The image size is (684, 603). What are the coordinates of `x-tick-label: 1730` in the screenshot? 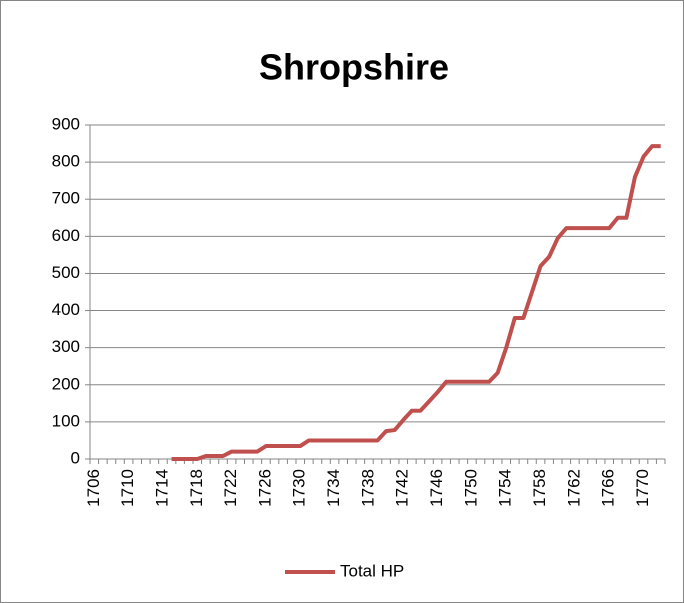 It's located at (299, 488).